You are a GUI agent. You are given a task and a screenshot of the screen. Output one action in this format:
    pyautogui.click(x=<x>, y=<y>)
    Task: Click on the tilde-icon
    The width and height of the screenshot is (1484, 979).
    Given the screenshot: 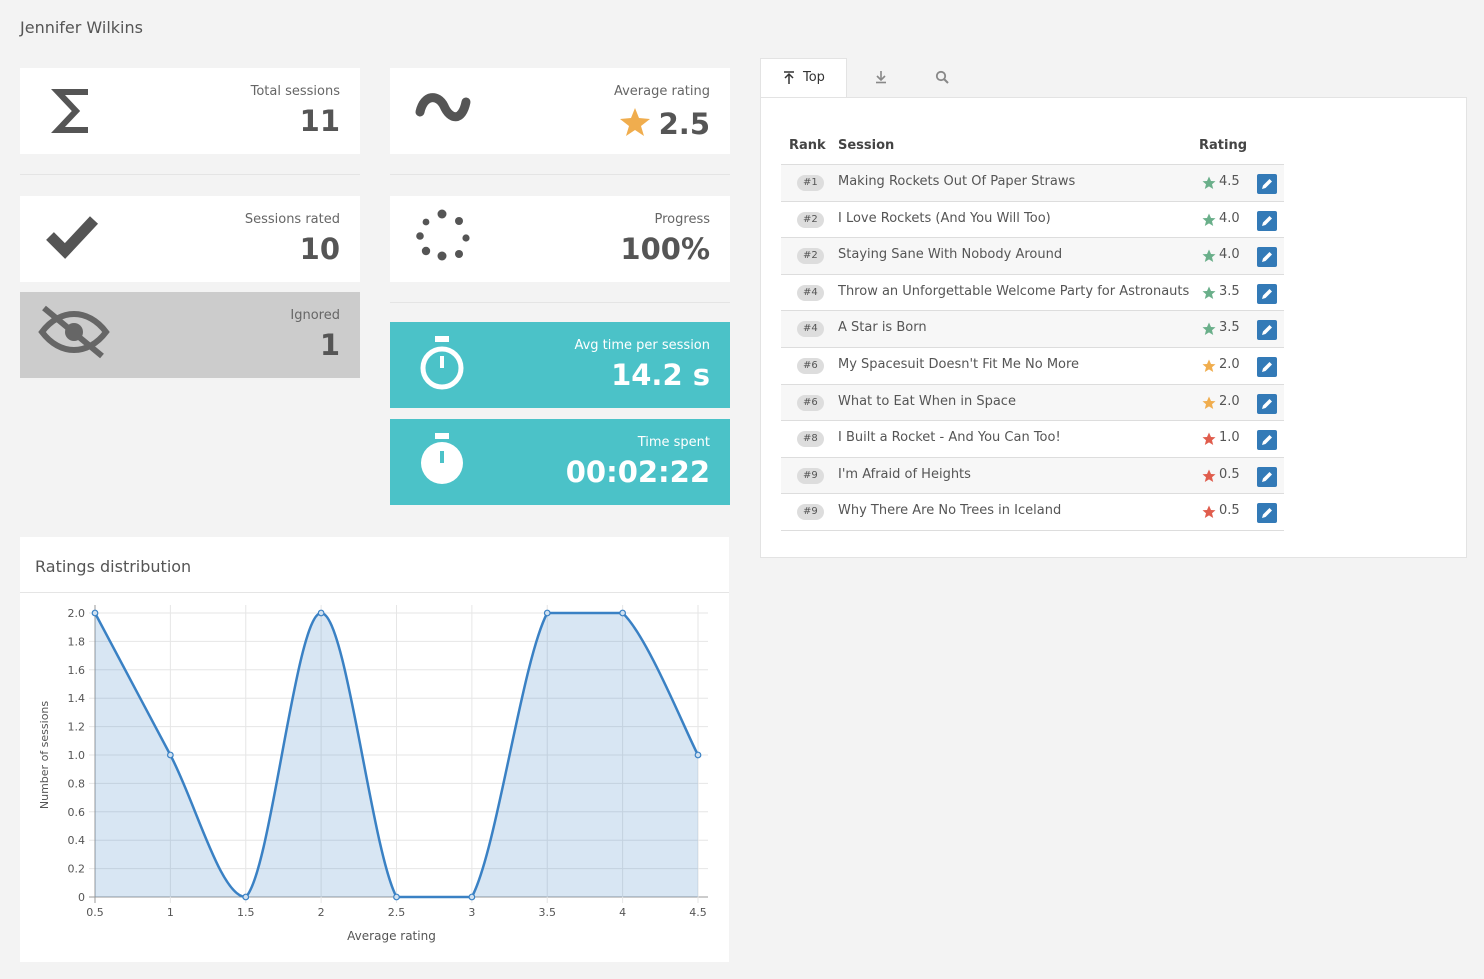 What is the action you would take?
    pyautogui.click(x=443, y=107)
    